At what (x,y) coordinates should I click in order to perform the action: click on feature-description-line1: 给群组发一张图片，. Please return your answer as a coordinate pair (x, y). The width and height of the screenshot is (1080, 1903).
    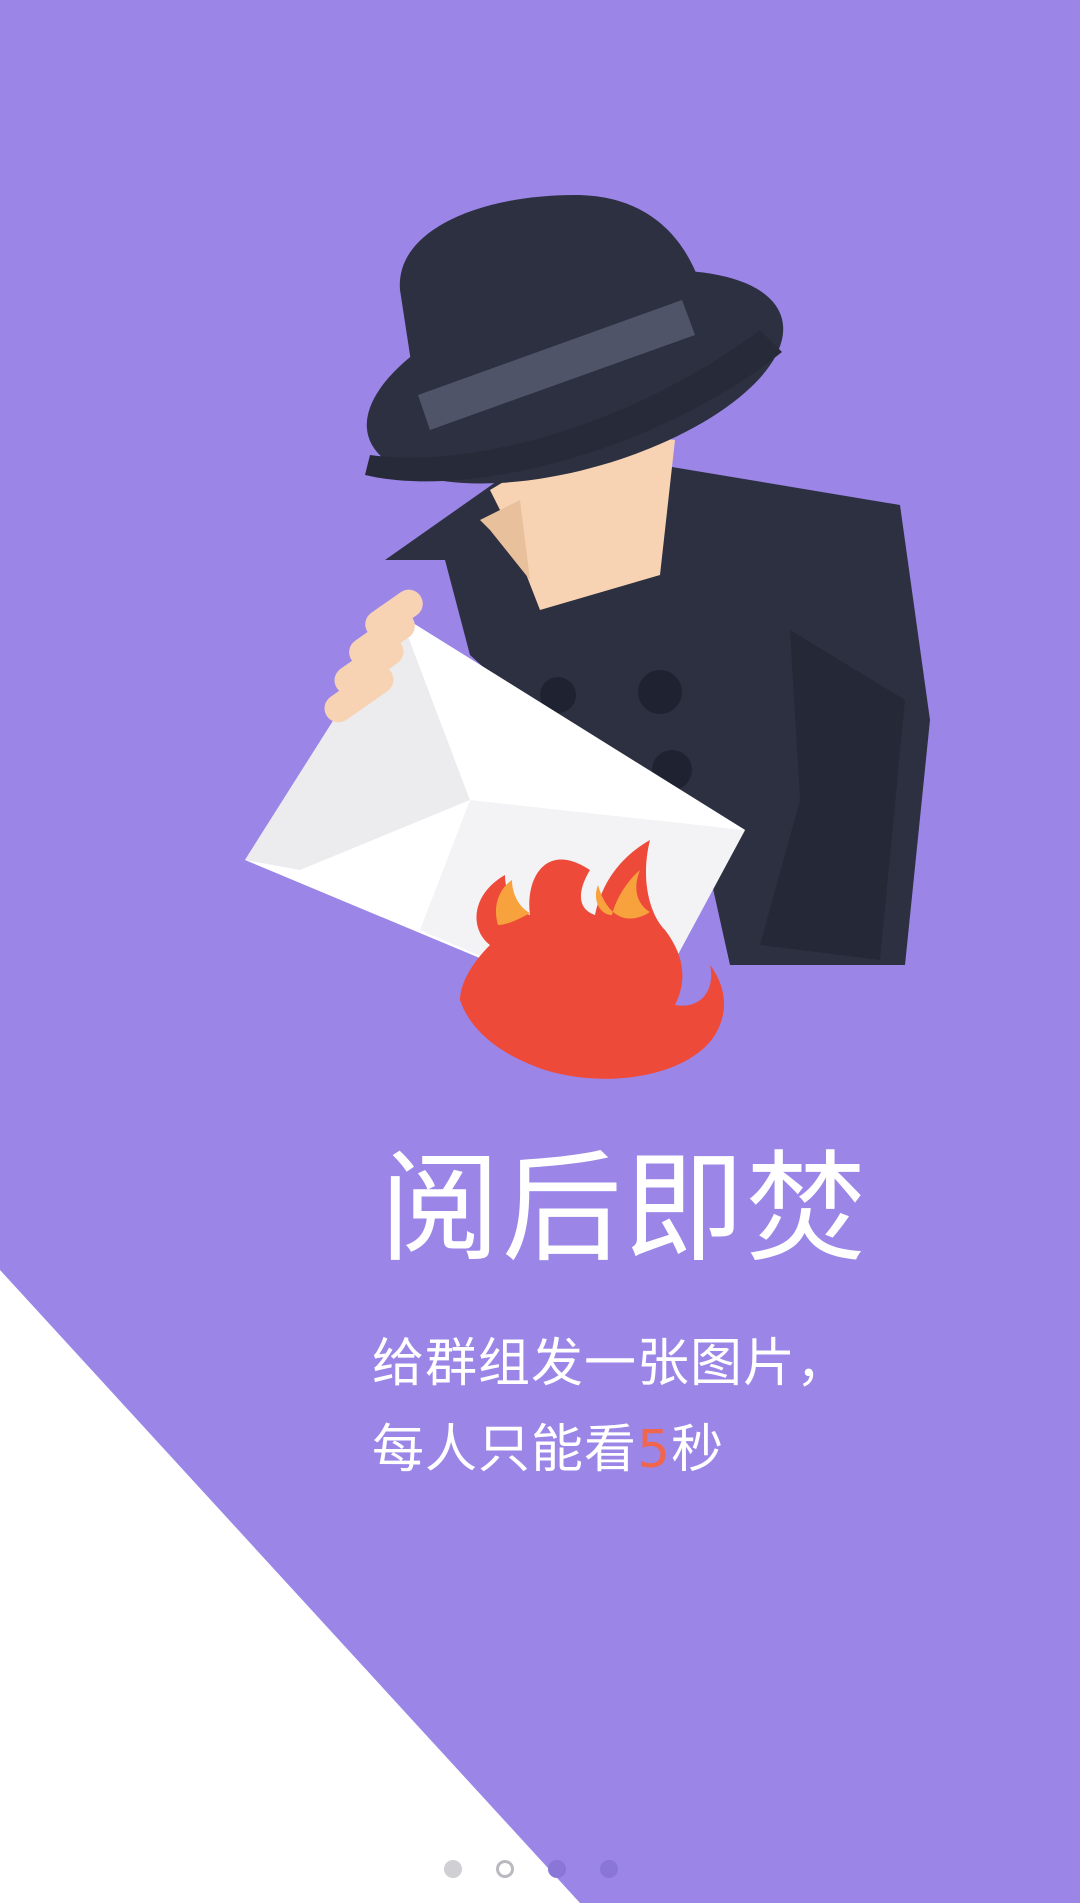
    Looking at the image, I should click on (611, 1364).